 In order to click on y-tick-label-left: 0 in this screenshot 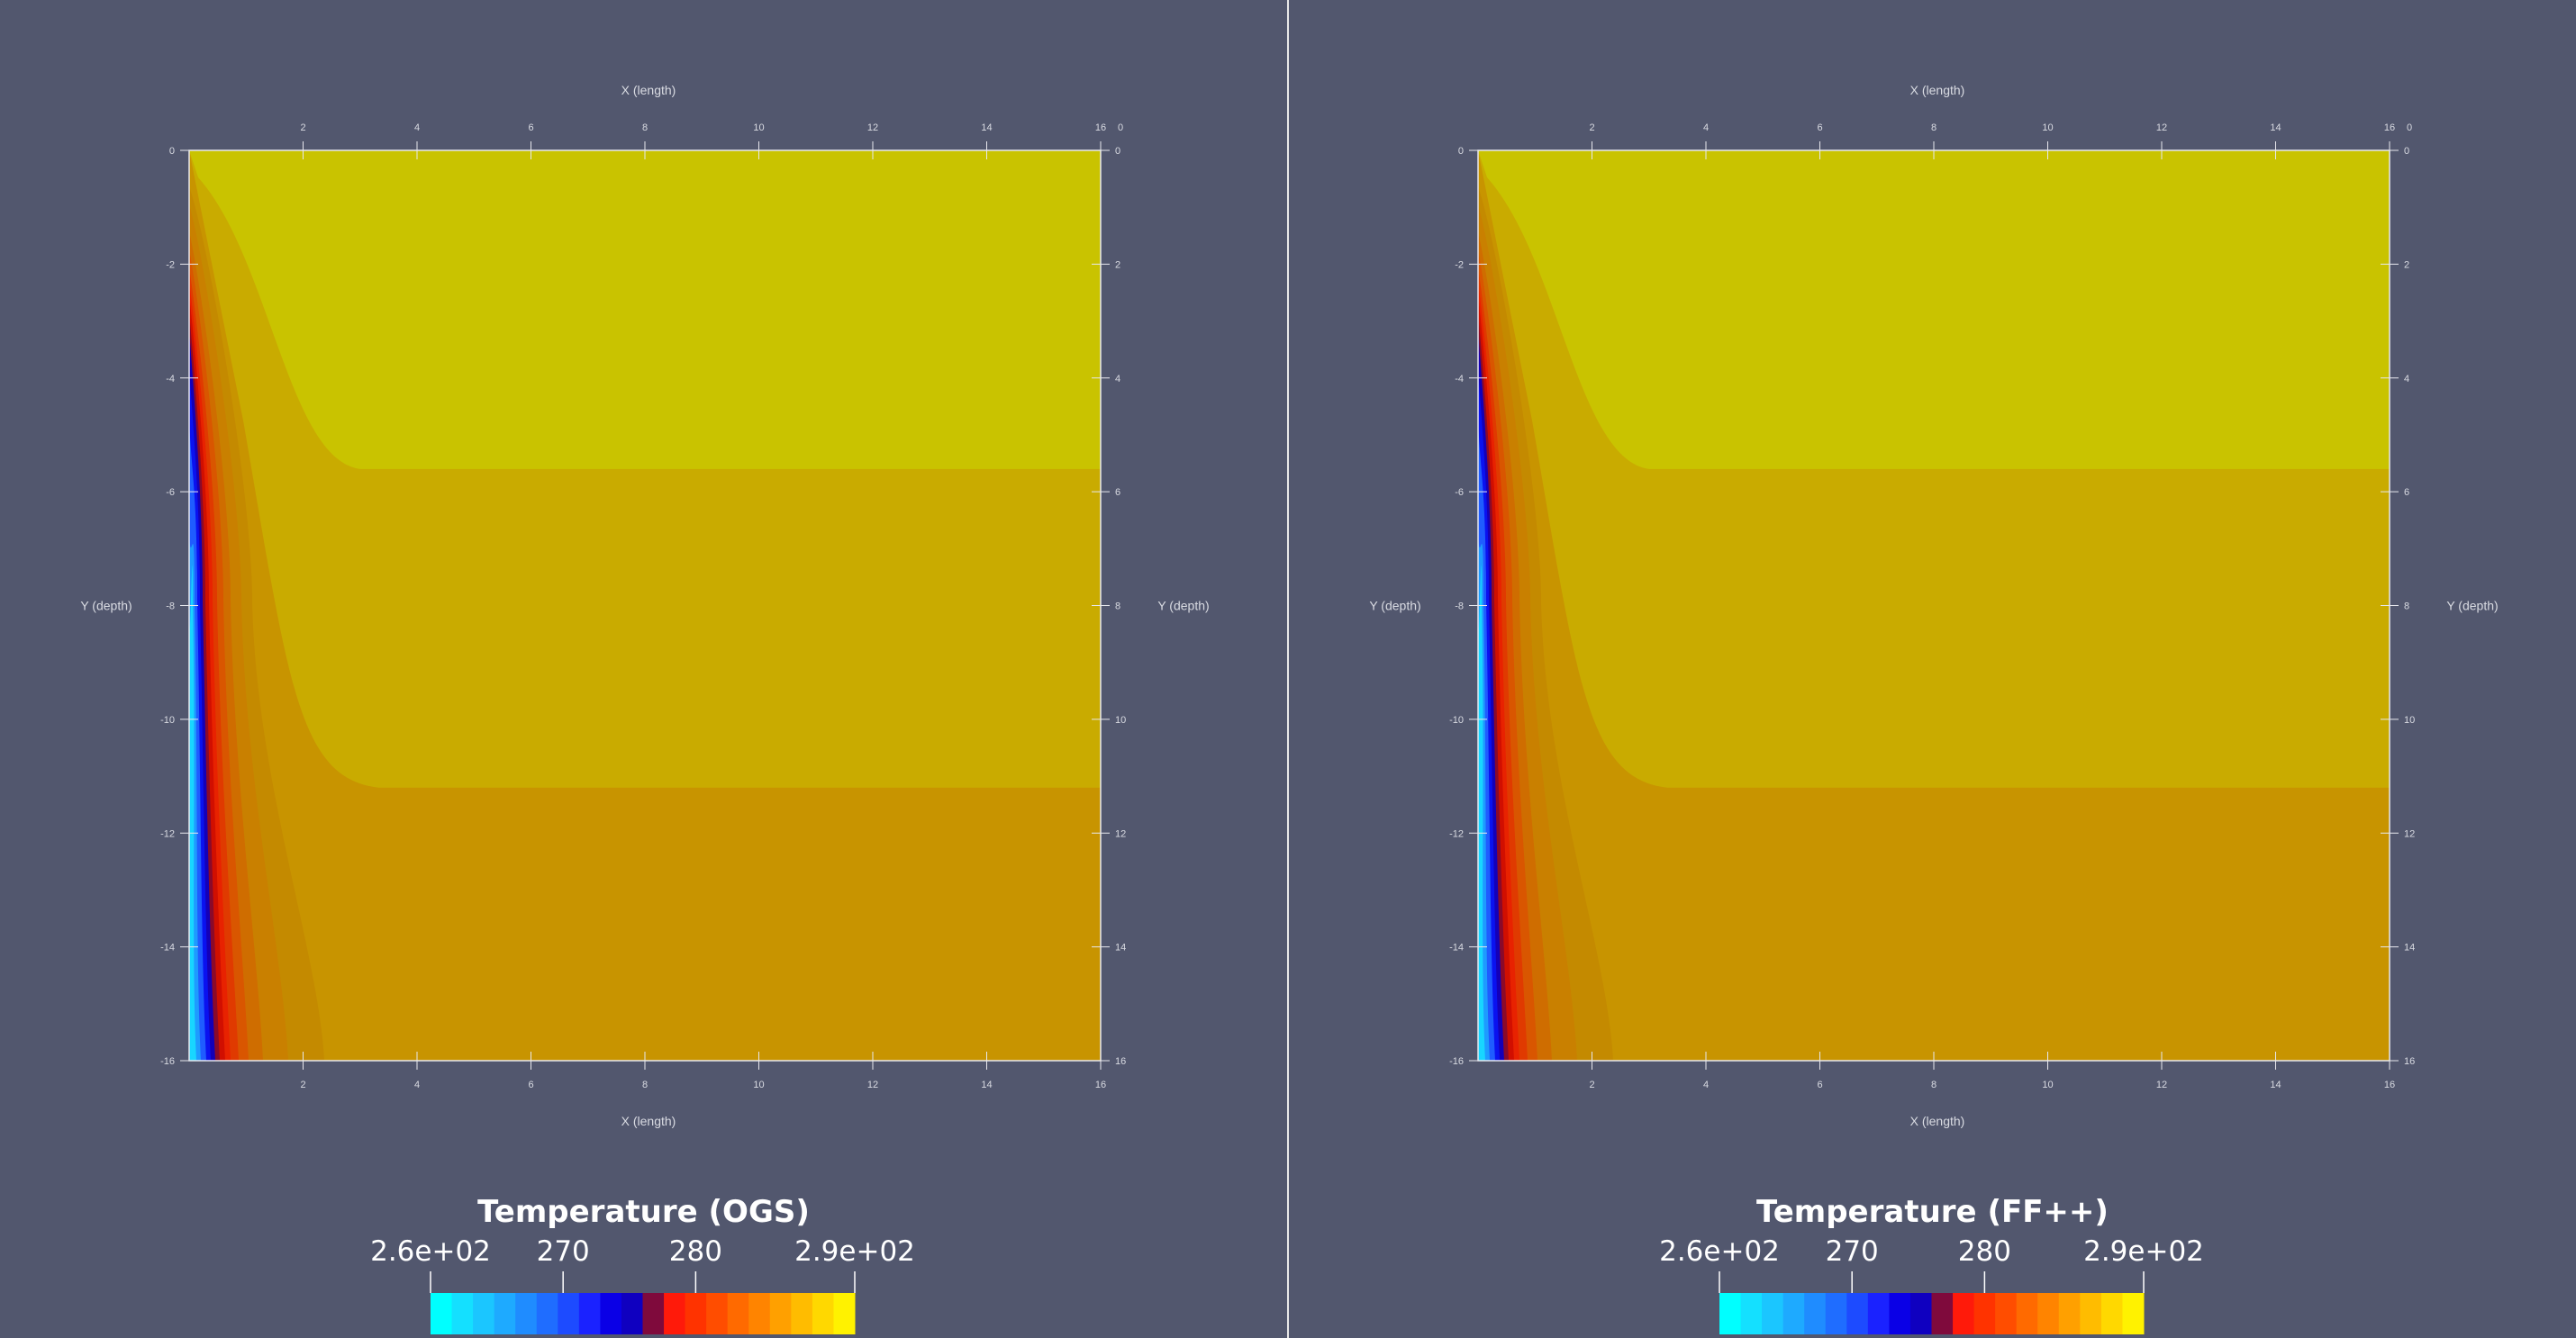, I will do `click(172, 151)`.